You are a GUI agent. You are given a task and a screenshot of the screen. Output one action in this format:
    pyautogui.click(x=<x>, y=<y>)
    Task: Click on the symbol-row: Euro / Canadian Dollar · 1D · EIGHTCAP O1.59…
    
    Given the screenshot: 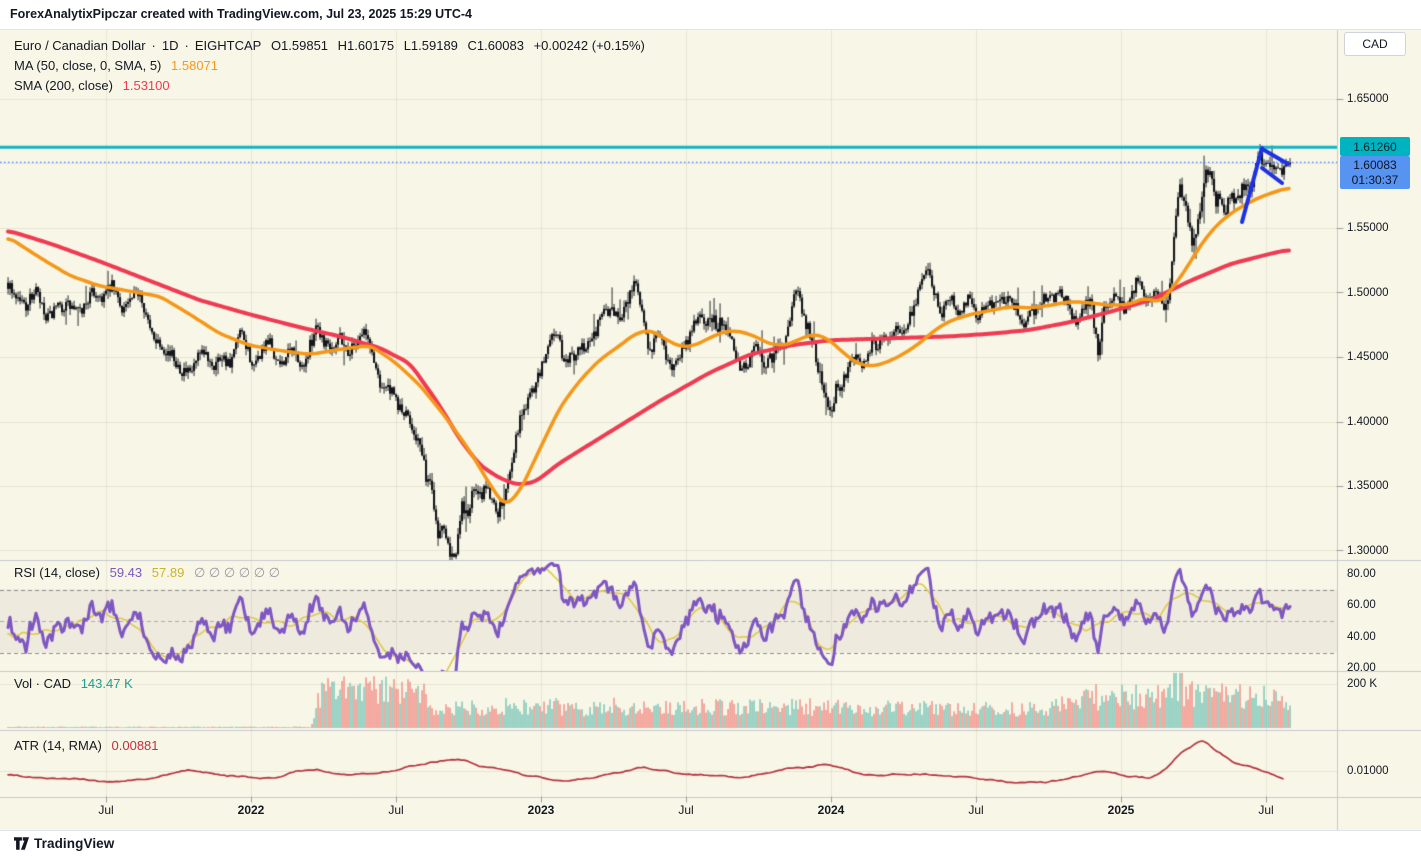 What is the action you would take?
    pyautogui.click(x=332, y=46)
    